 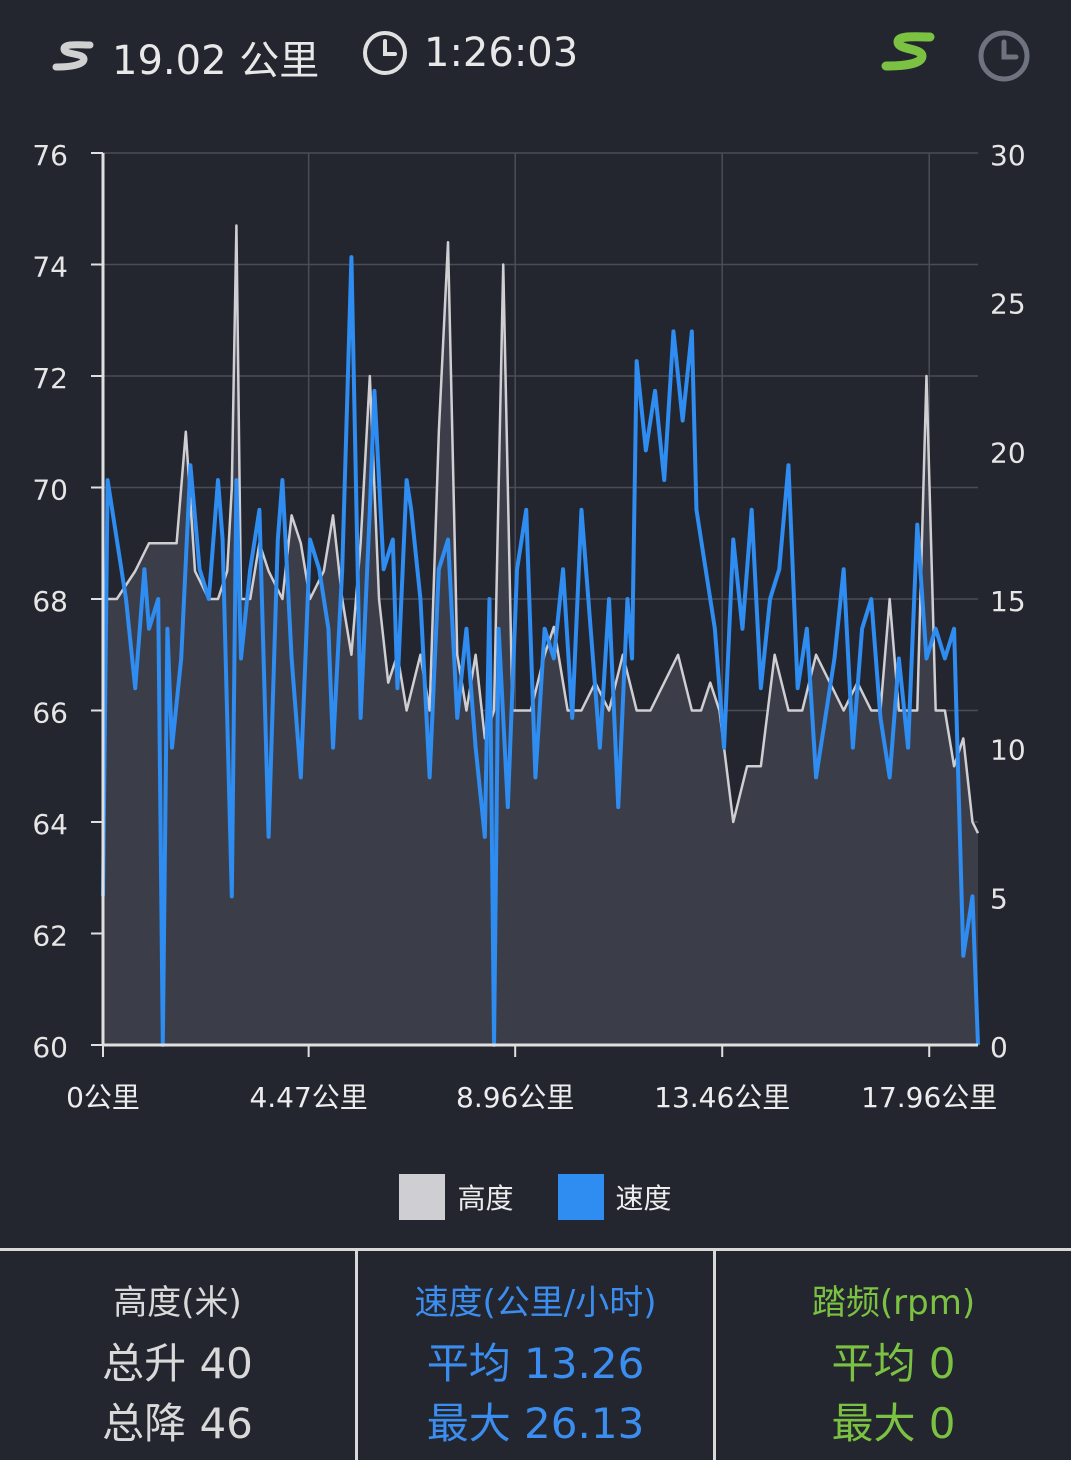 What do you see at coordinates (893, 1423) in the screenshot?
I see `cadence-max: 最大 0` at bounding box center [893, 1423].